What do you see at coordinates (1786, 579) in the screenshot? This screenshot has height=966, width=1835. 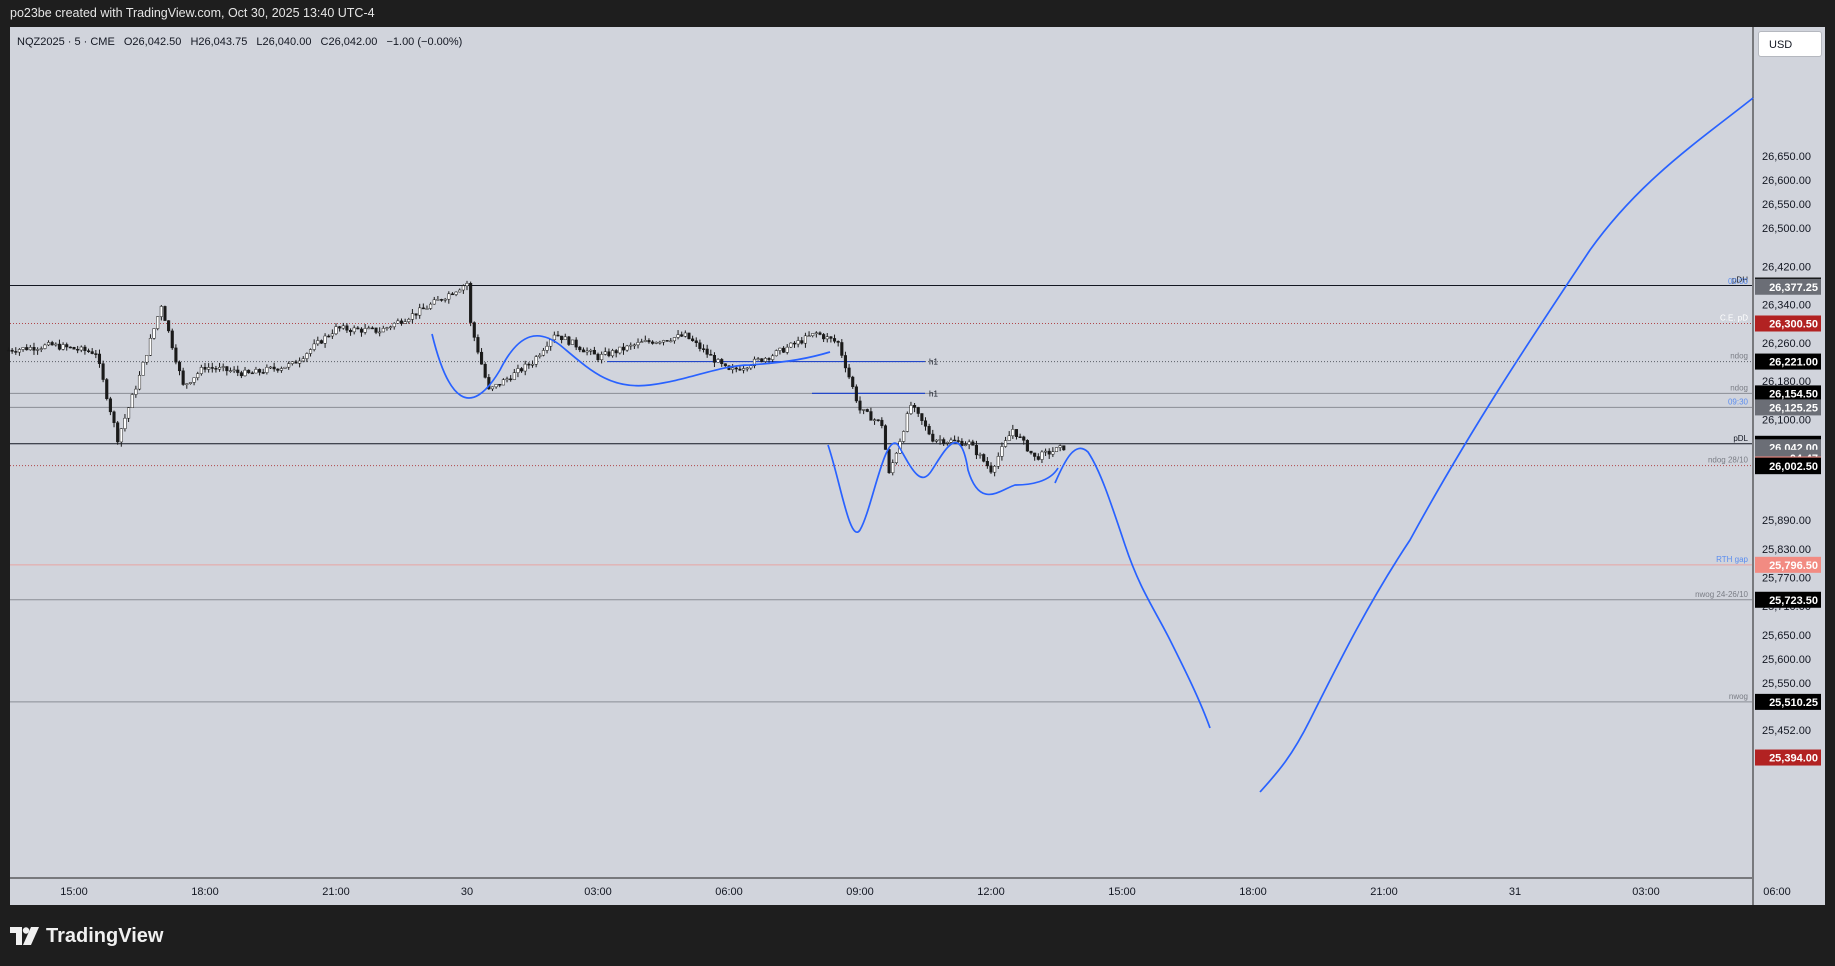 I see `y-tick-label: 25,770.00` at bounding box center [1786, 579].